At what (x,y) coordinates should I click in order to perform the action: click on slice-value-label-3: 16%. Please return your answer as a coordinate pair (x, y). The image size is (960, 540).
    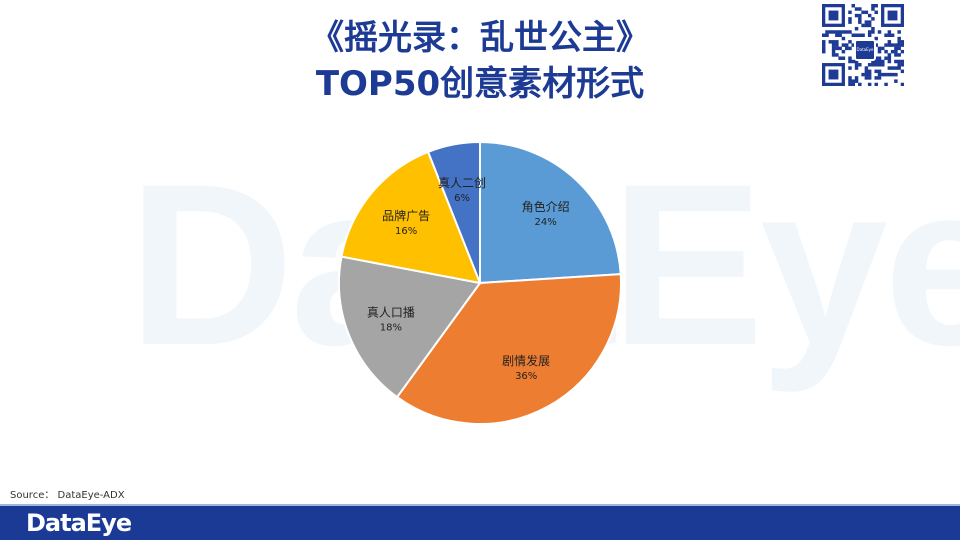
    Looking at the image, I should click on (406, 231).